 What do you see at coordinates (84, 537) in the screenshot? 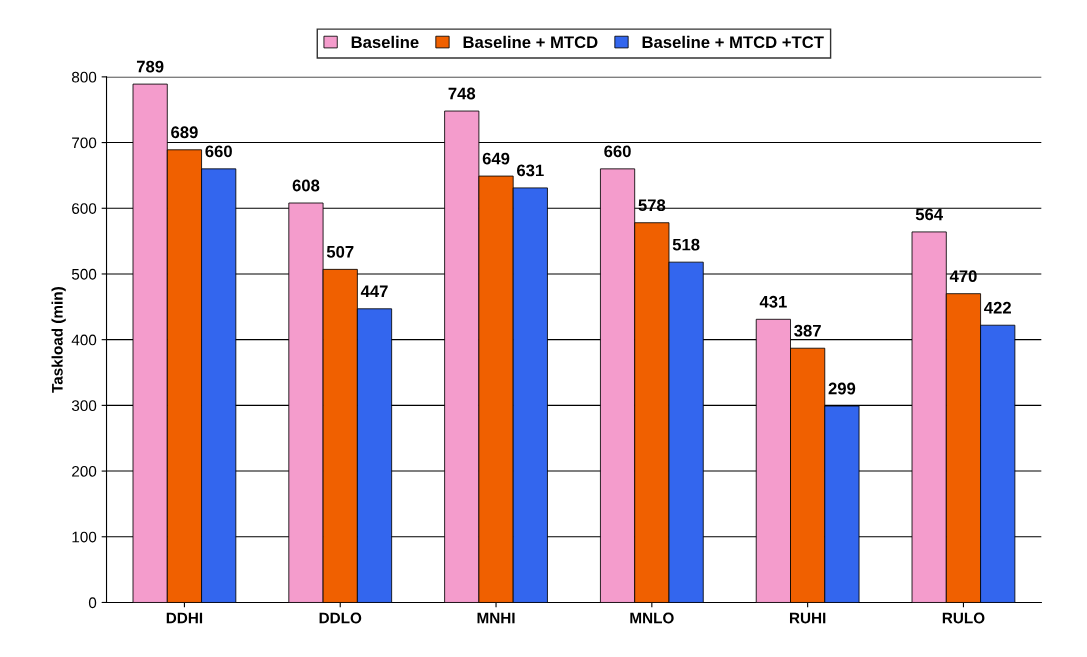
I see `y-tick-label: 100` at bounding box center [84, 537].